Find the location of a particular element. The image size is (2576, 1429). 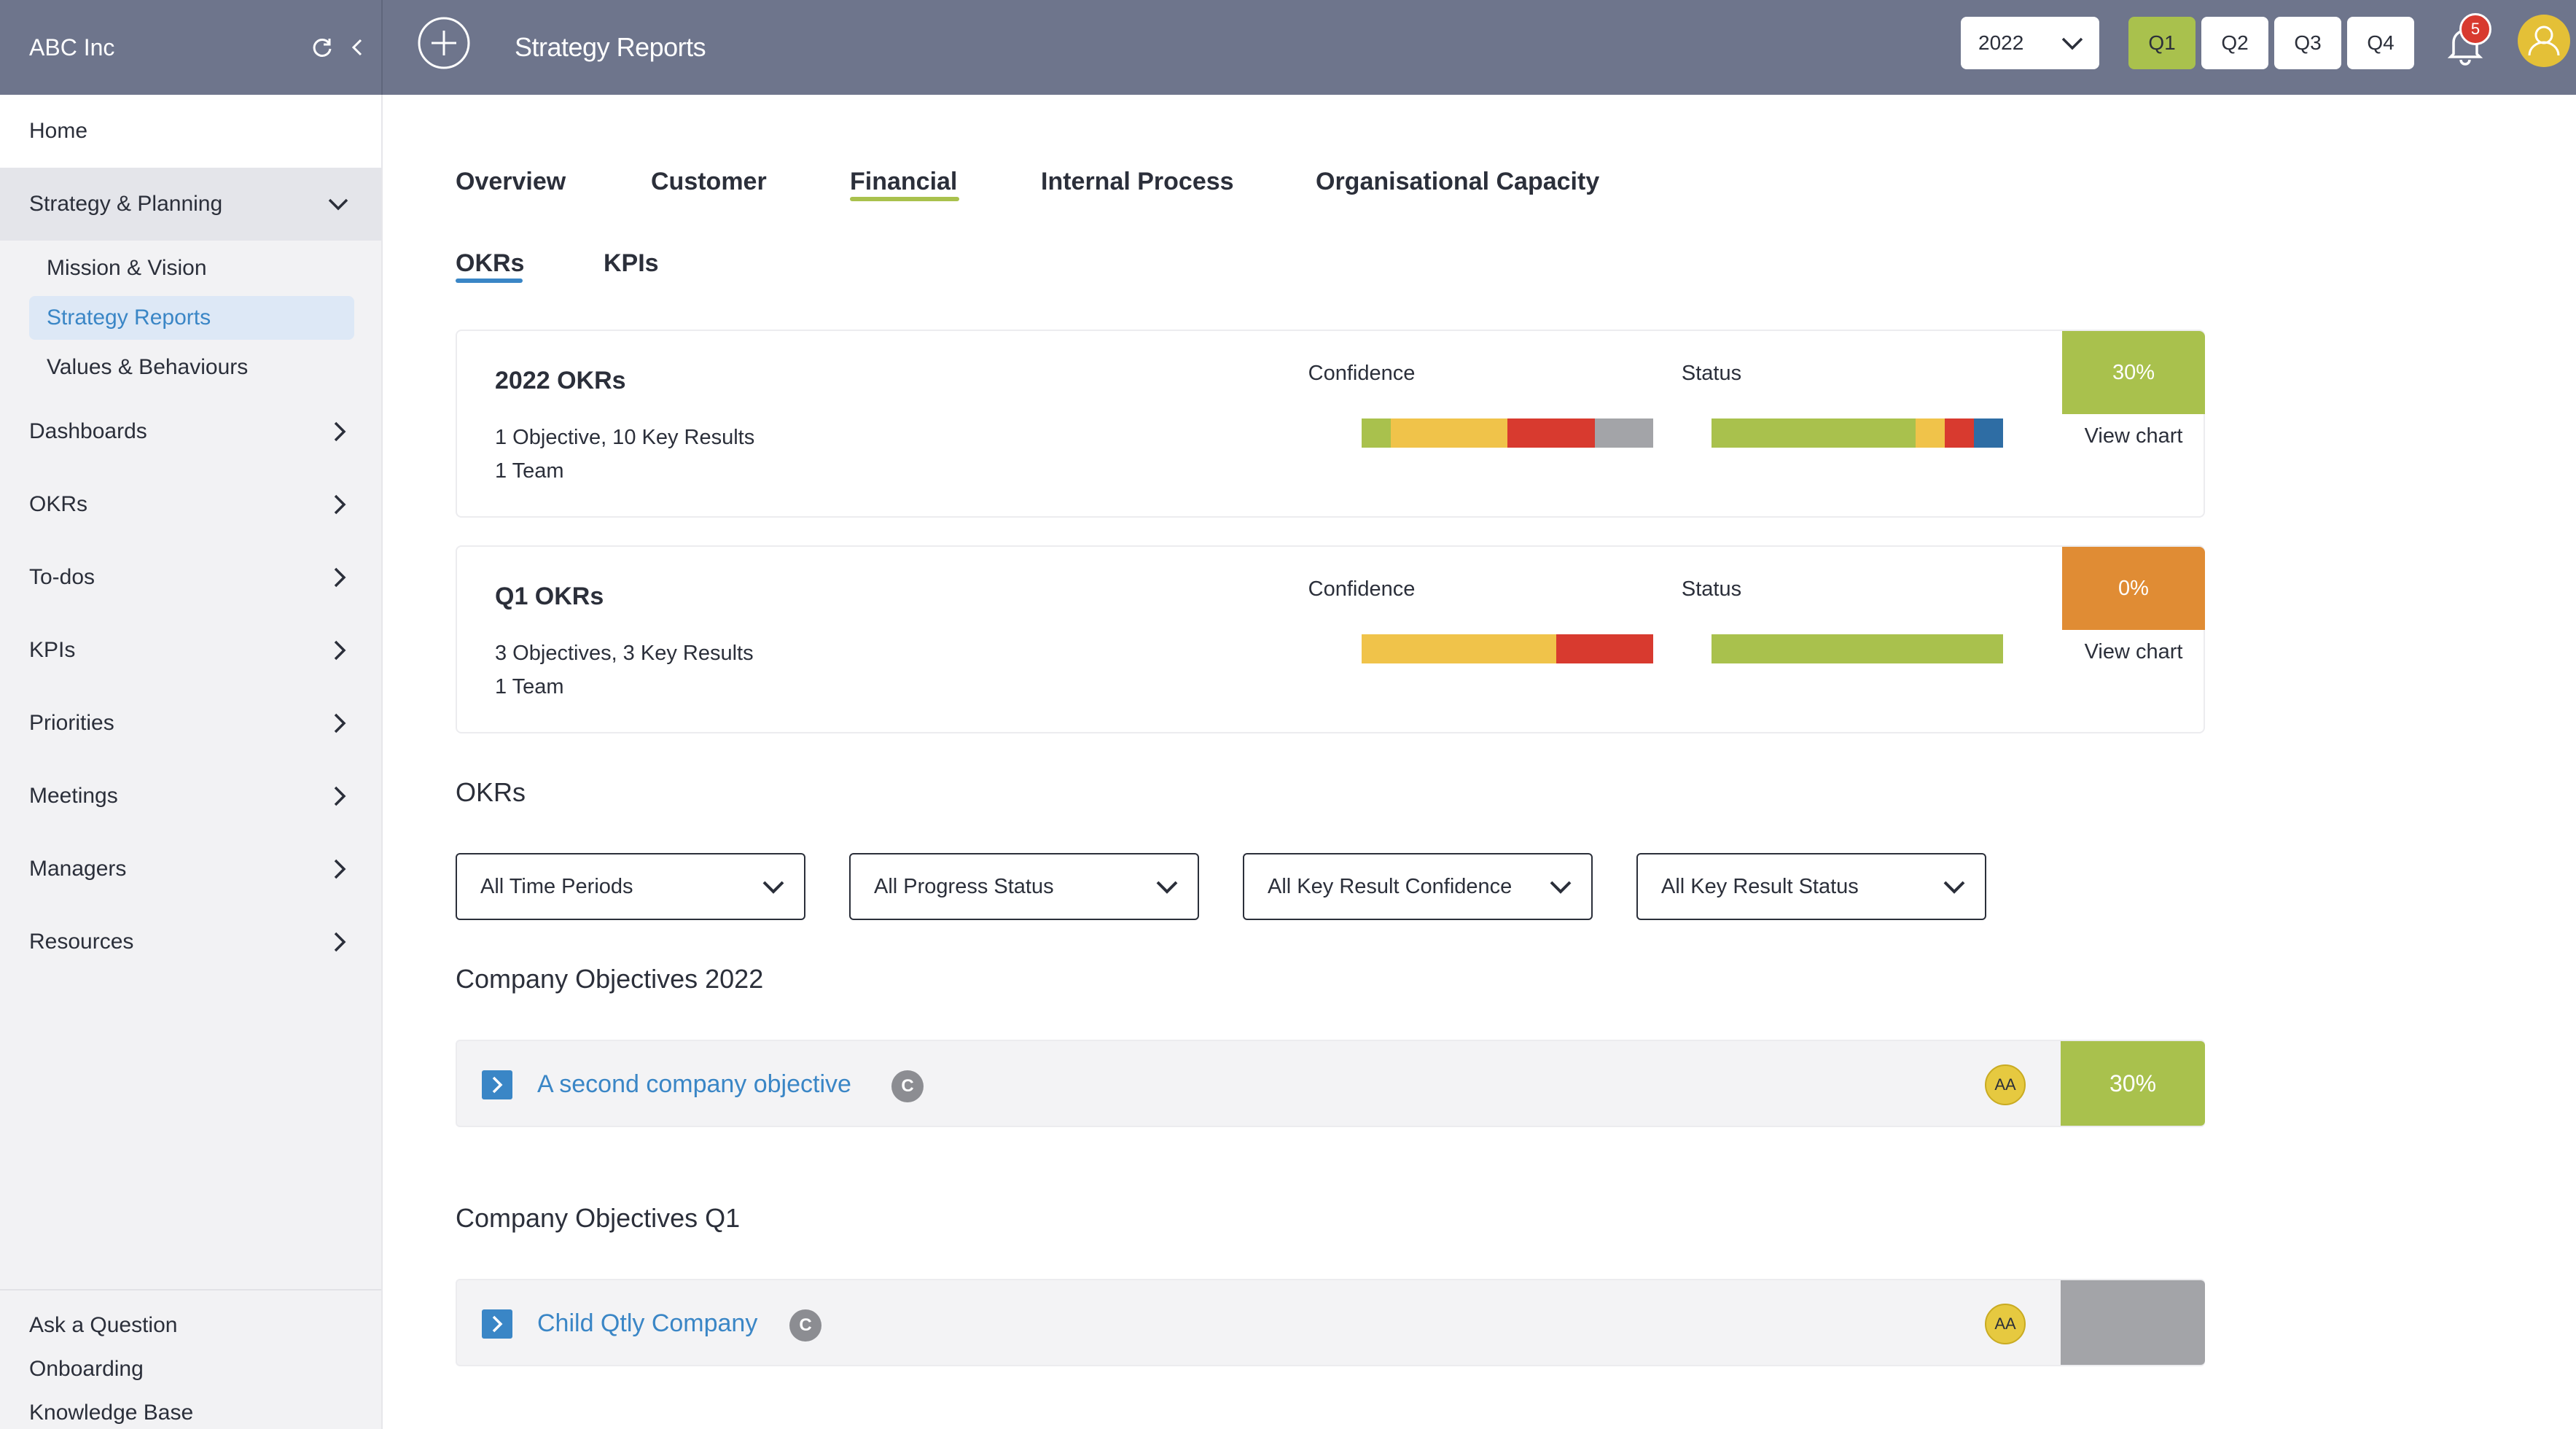

sidebar-subitem-strategy-reports: Strategy Reports is located at coordinates (191, 318).